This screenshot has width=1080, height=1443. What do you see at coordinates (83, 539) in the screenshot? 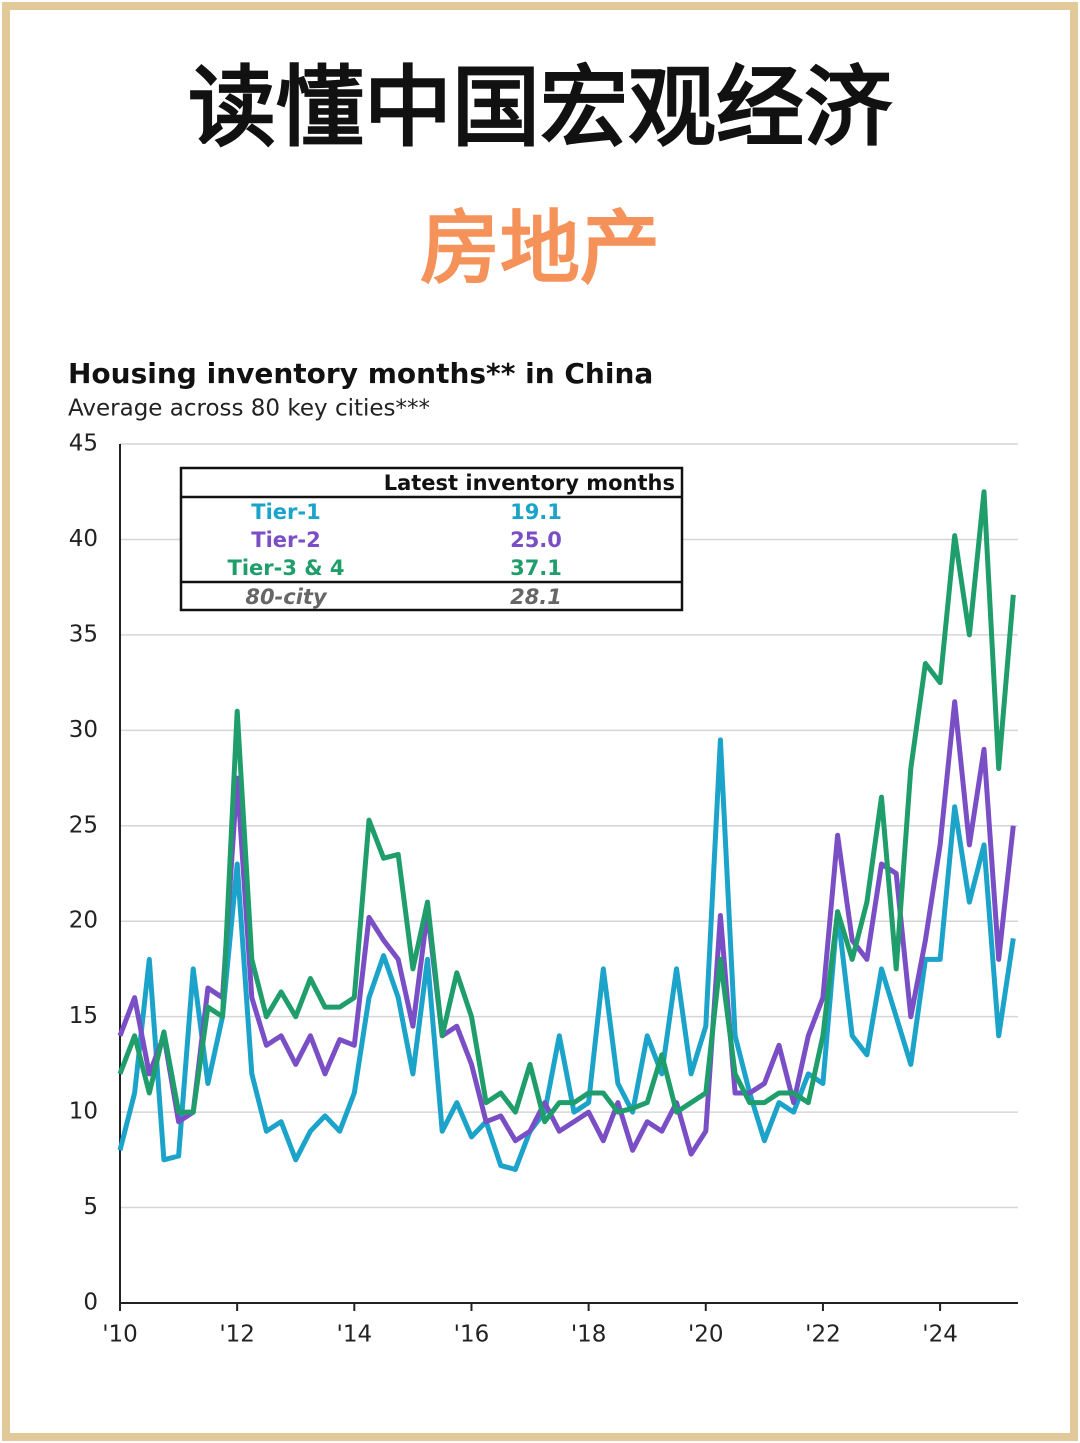
I see `y-tick-label: 40` at bounding box center [83, 539].